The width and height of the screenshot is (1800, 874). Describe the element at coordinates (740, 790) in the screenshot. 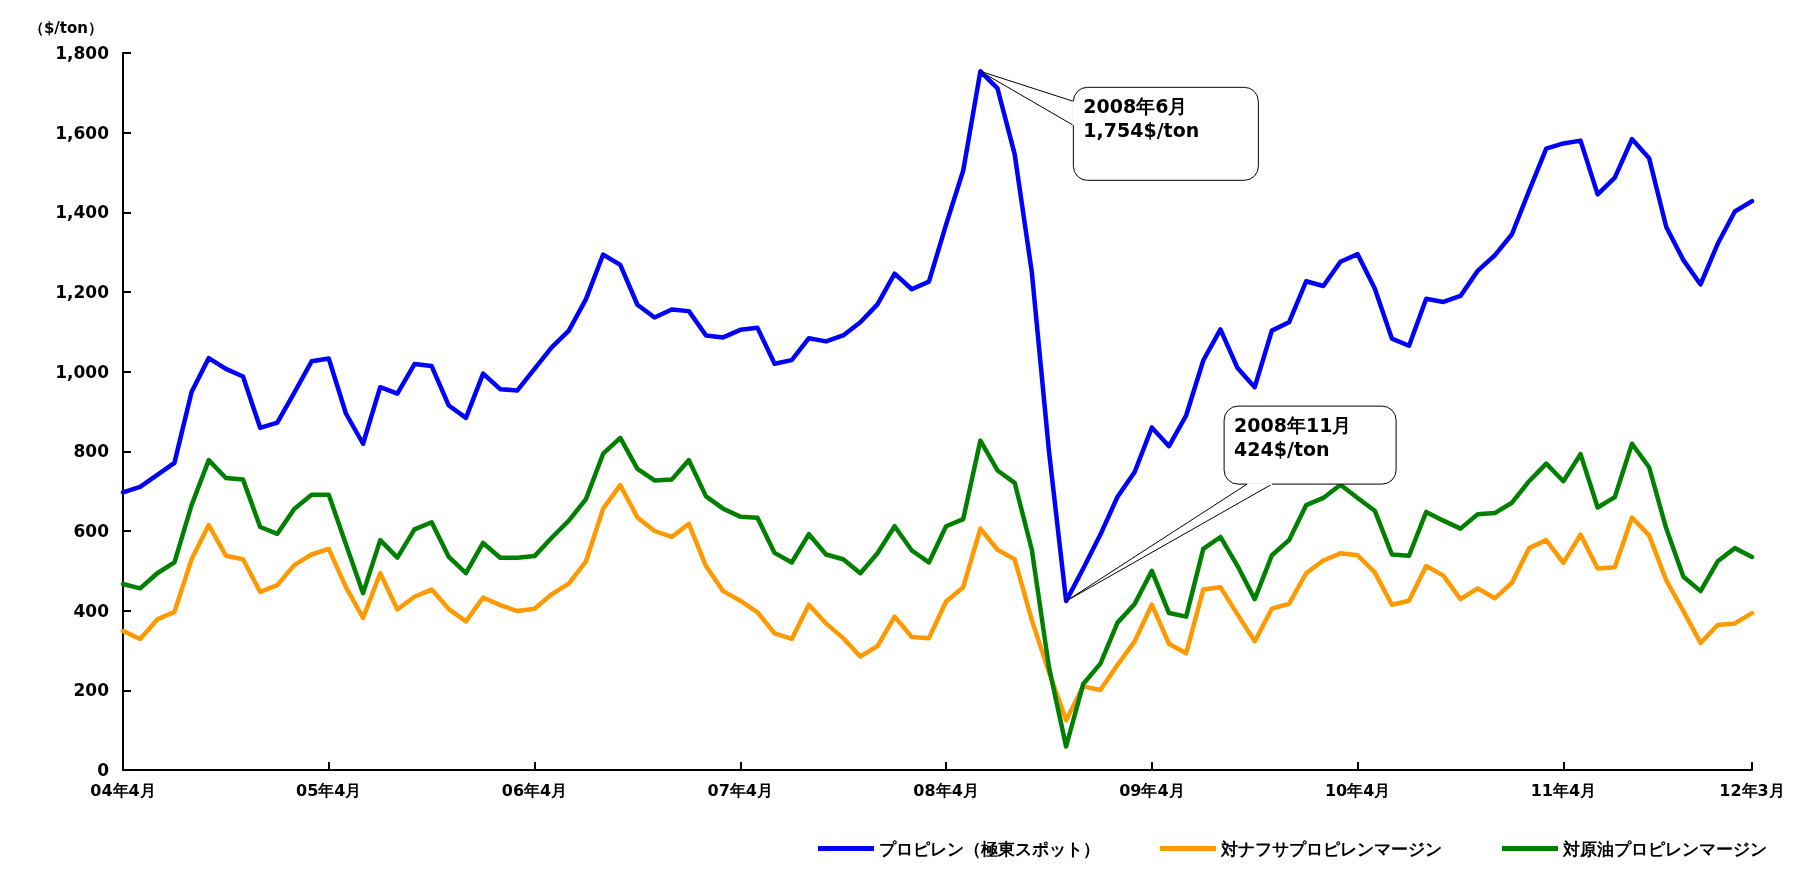

I see `x-tick-label: 07年4月` at that location.